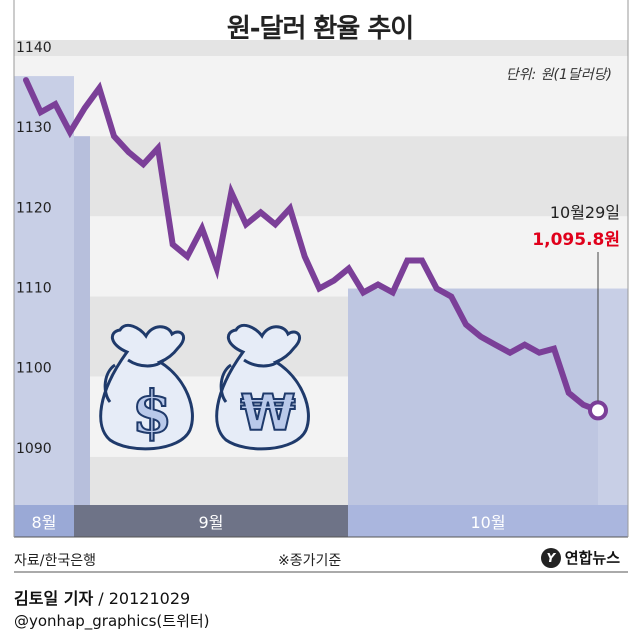 The image size is (640, 638). Describe the element at coordinates (82, 320) in the screenshot. I see `august-shade-edge` at that location.